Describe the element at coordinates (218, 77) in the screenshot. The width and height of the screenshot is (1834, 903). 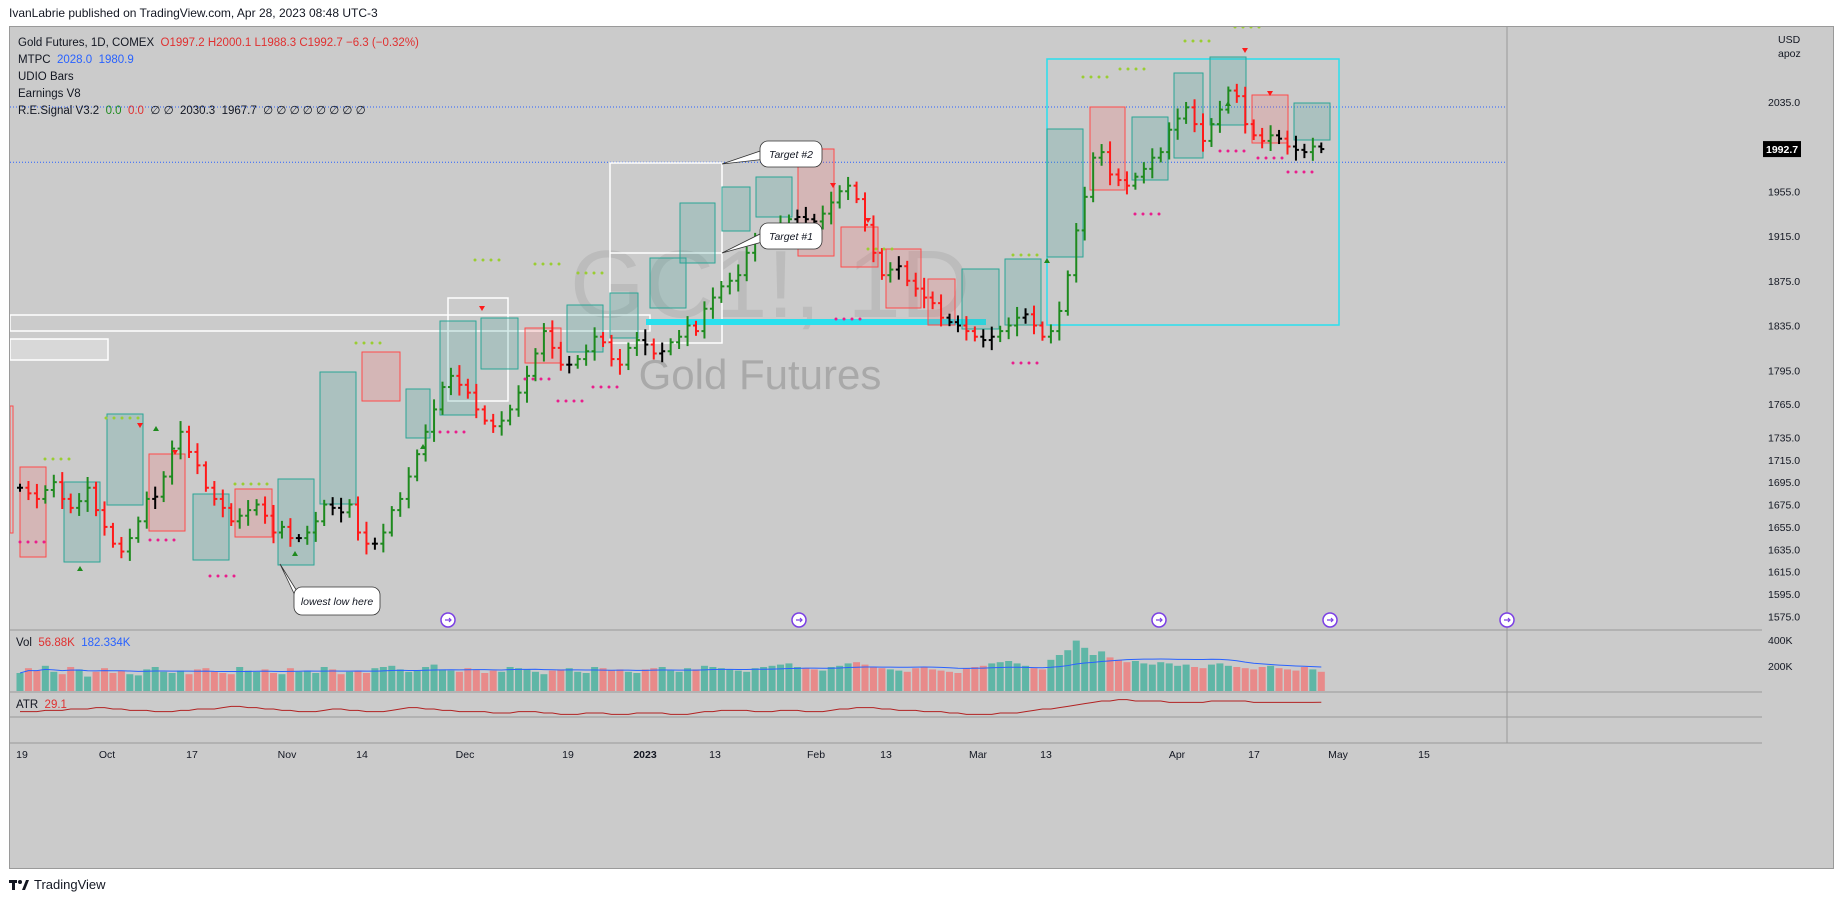
I see `legend-udio-row: UDIO Bars` at that location.